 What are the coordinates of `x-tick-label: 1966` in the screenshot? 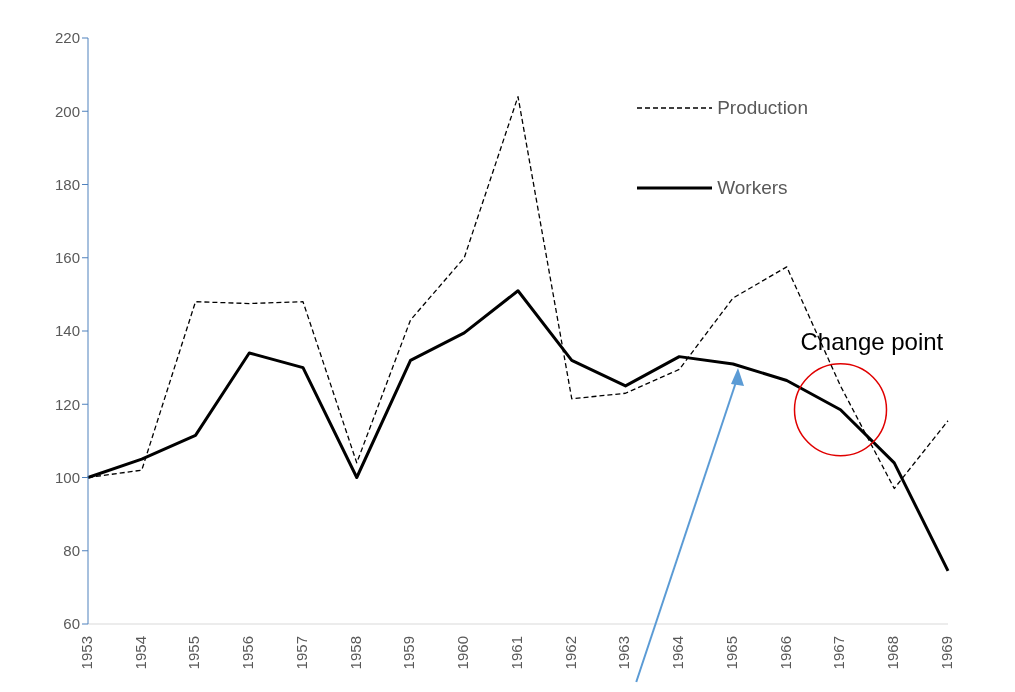 It's located at (785, 653).